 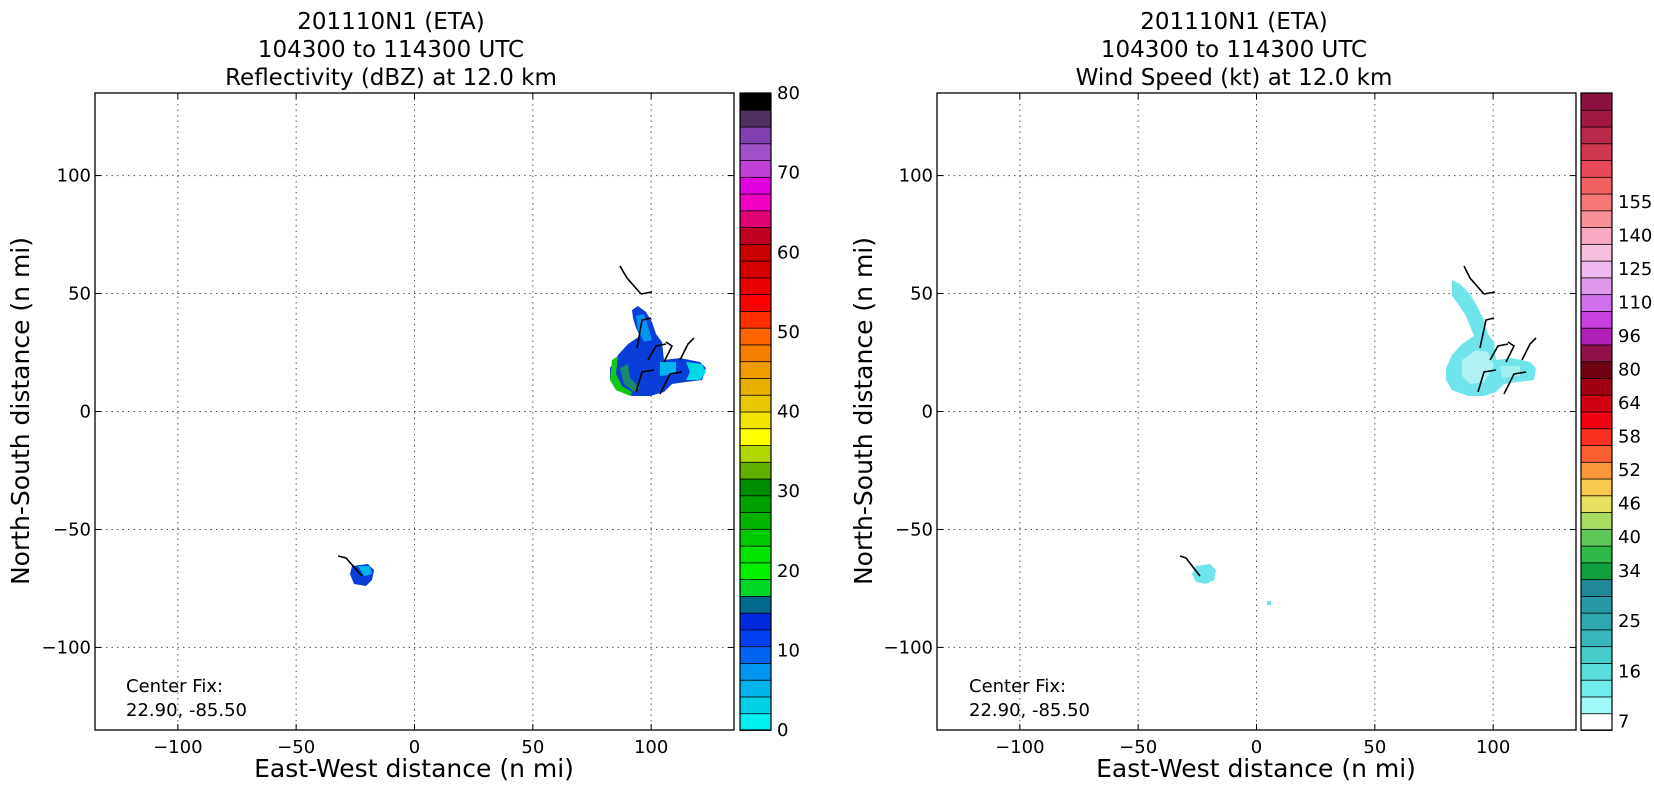 What do you see at coordinates (788, 93) in the screenshot?
I see `colorbar-tick-label: 80` at bounding box center [788, 93].